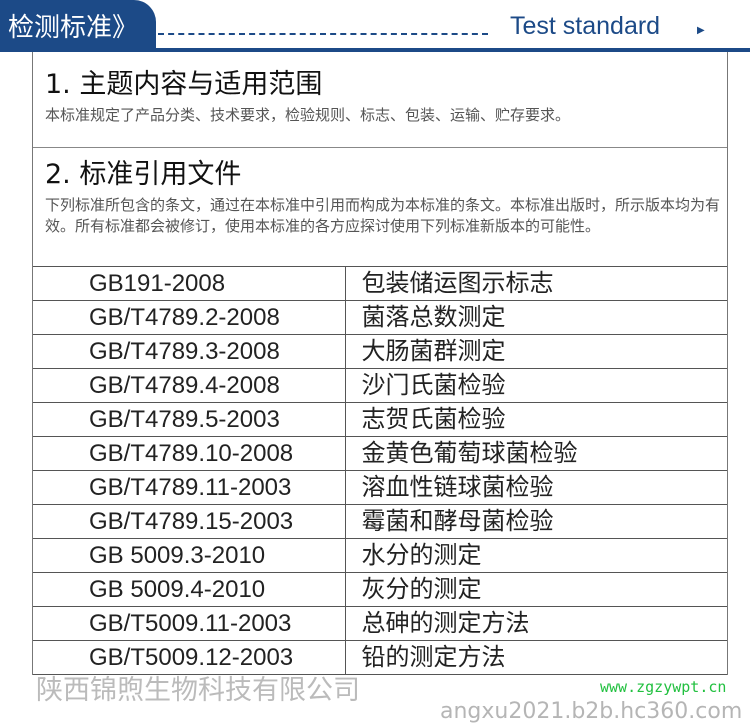 The height and width of the screenshot is (724, 750). What do you see at coordinates (189, 317) in the screenshot?
I see `standard-code: GB/T4789.2-2008` at bounding box center [189, 317].